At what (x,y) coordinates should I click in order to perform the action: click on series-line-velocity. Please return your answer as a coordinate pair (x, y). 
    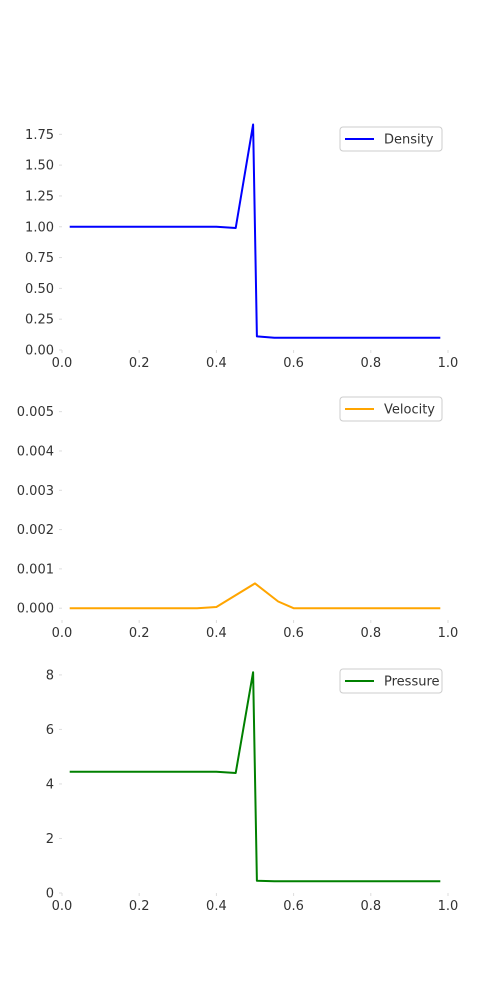
    Looking at the image, I should click on (255, 596).